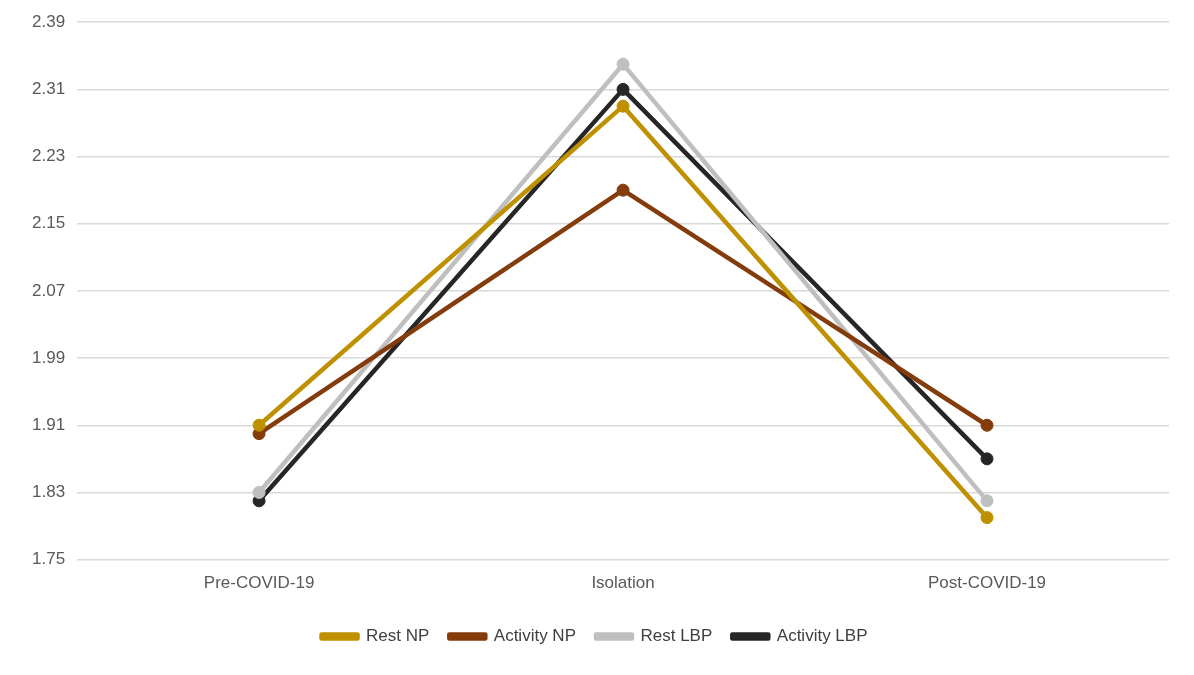  Describe the element at coordinates (48, 89) in the screenshot. I see `y-tick-label: 2.31` at that location.